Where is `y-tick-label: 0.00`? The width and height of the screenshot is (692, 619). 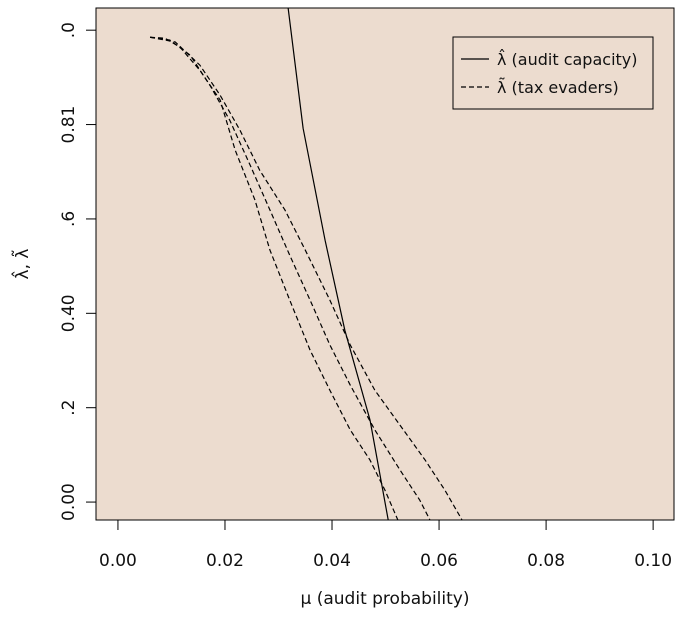 y-tick-label: 0.00 is located at coordinates (69, 502).